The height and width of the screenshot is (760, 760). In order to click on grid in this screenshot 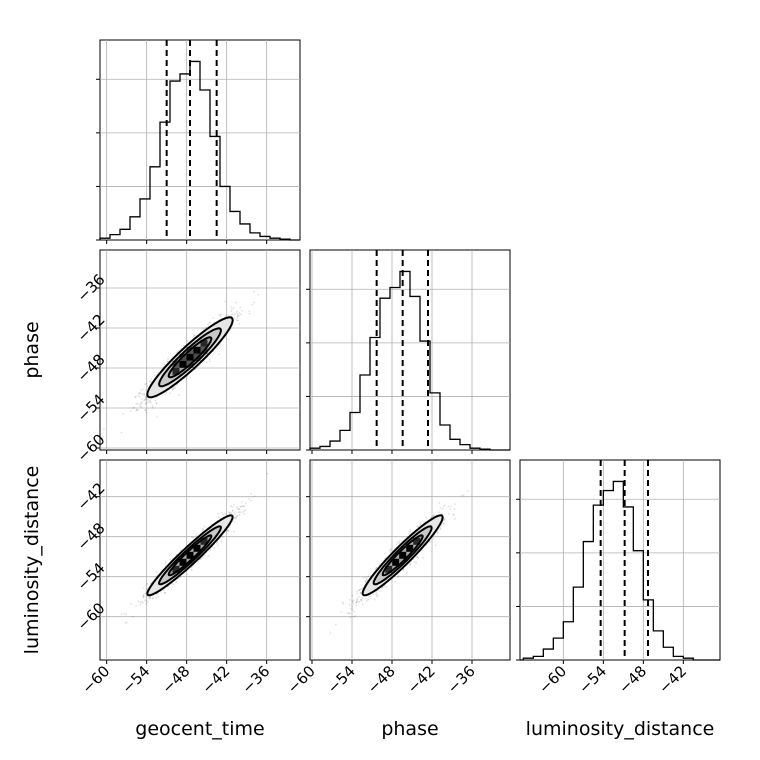, I will do `click(200, 140)`.